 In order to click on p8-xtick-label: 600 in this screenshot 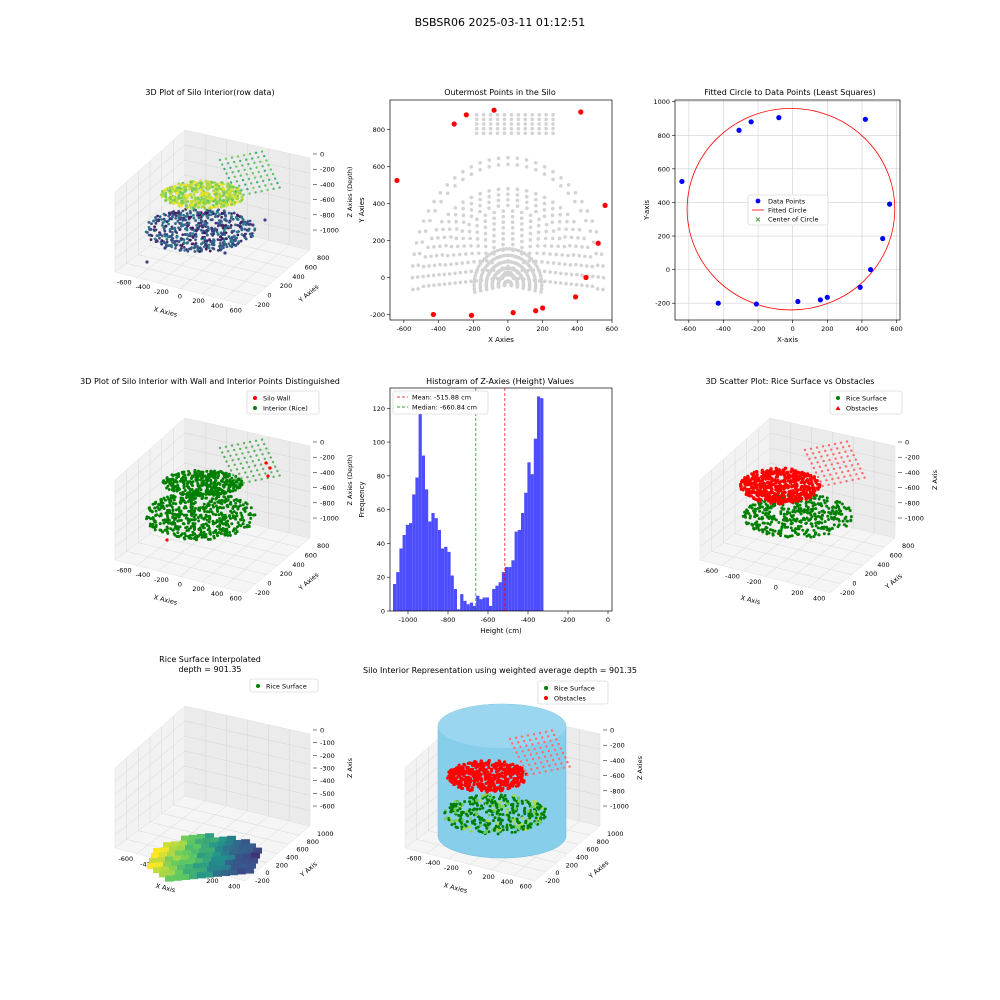, I will do `click(526, 887)`.